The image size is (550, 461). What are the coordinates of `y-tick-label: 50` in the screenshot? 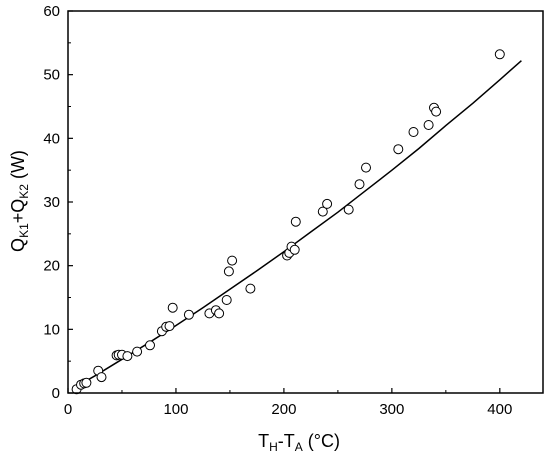 It's located at (51, 75).